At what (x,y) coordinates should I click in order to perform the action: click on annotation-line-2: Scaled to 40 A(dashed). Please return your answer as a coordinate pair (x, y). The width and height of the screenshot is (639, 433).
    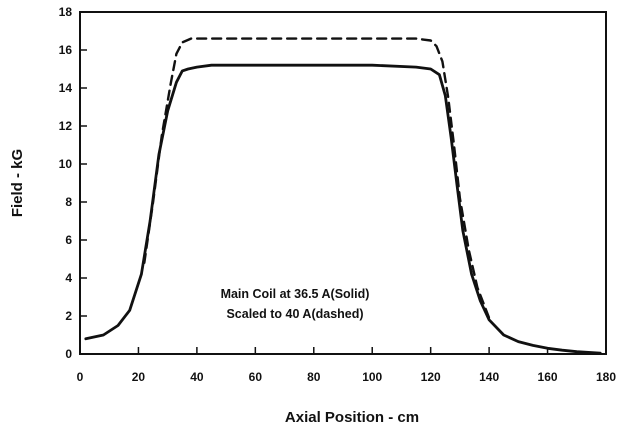
    Looking at the image, I should click on (294, 314).